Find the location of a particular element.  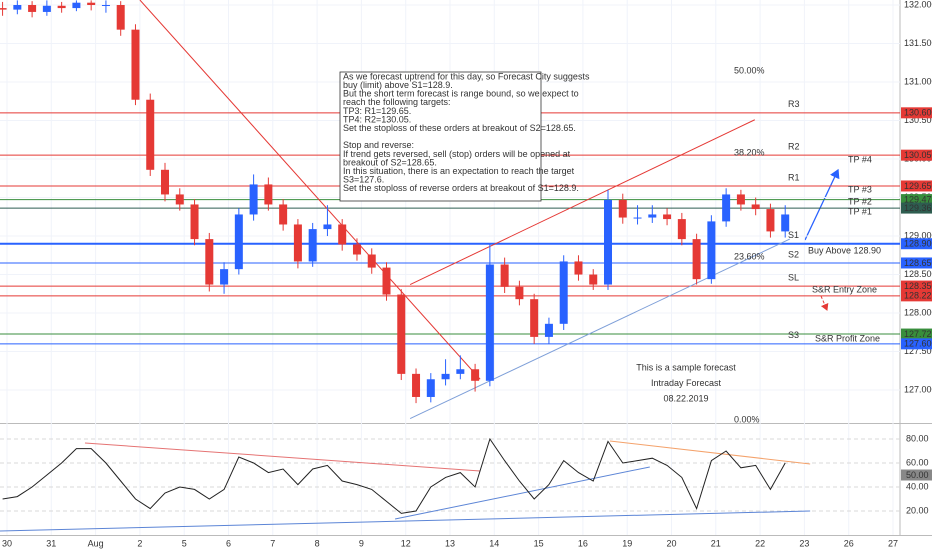

y-tick-label: 127.000 is located at coordinates (918, 389).